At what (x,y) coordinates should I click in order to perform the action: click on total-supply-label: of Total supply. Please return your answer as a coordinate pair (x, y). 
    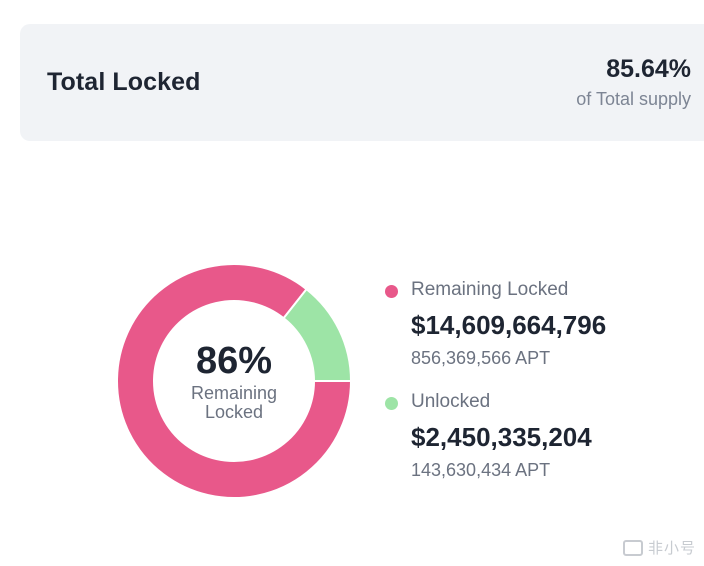
    Looking at the image, I should click on (633, 99).